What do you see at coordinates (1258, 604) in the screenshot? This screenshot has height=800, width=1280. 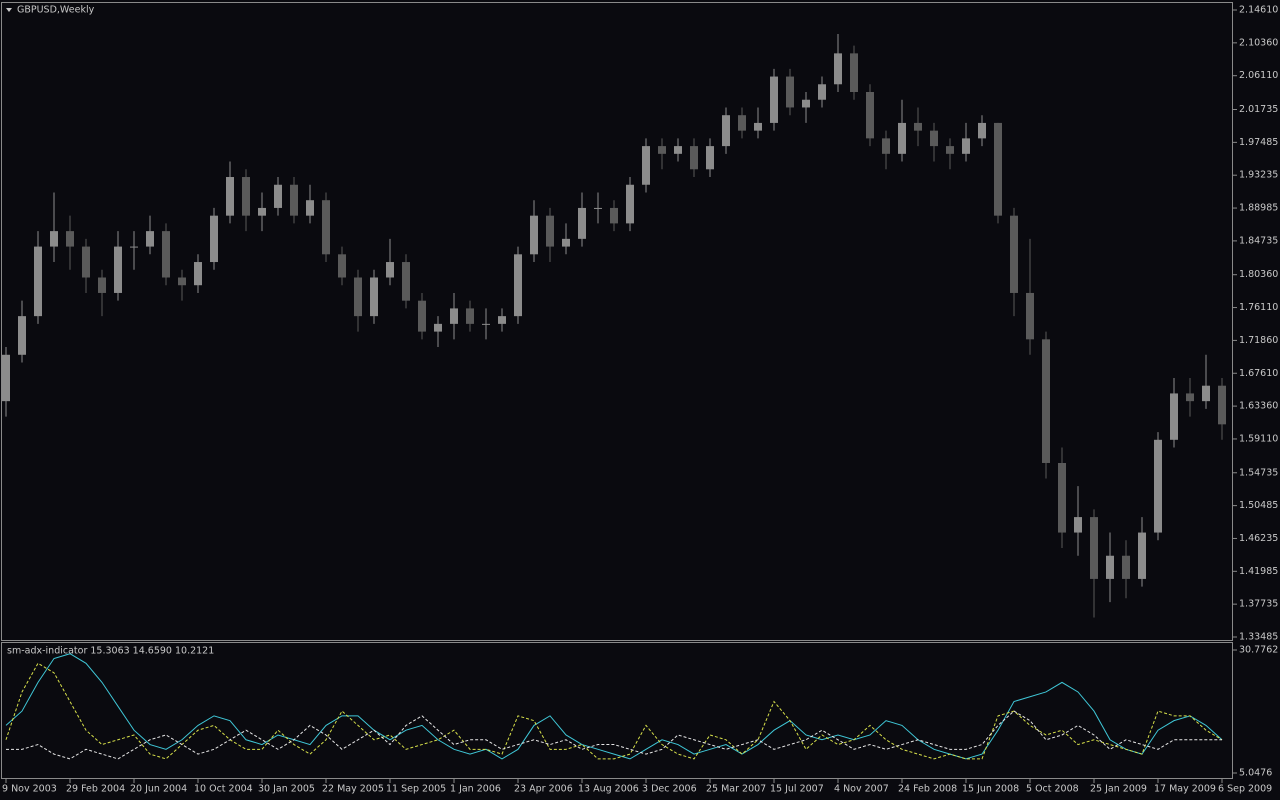 I see `y-tick-label: 1.37735` at bounding box center [1258, 604].